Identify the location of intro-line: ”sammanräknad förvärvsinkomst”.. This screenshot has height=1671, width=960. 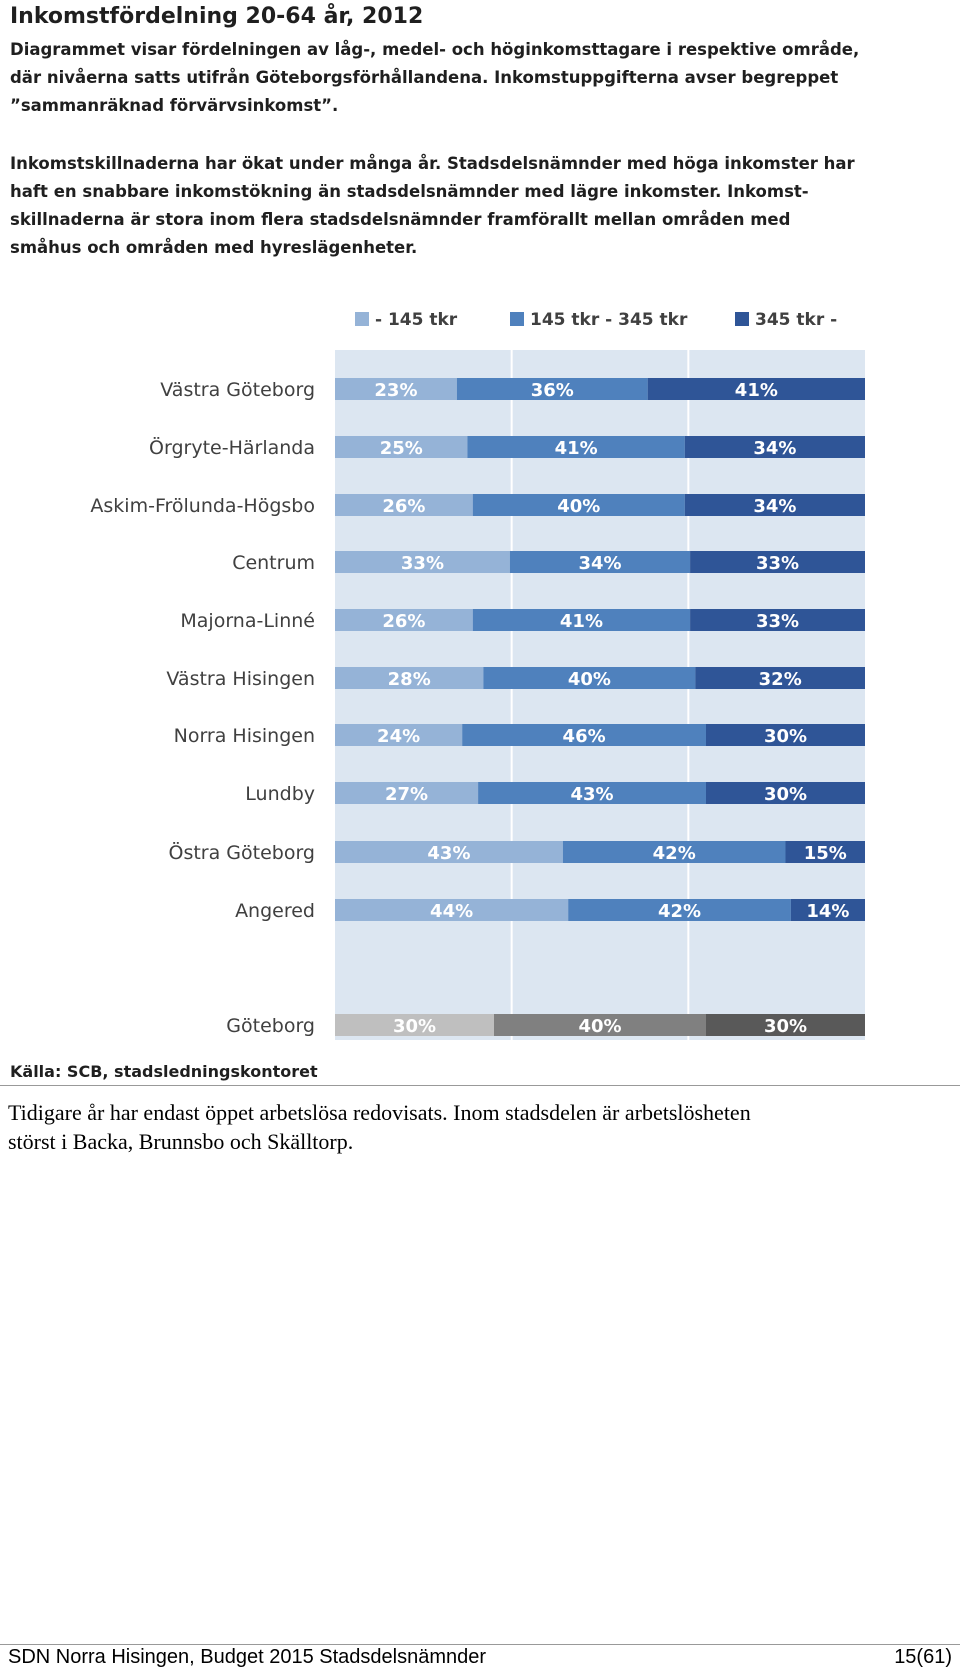
(174, 105).